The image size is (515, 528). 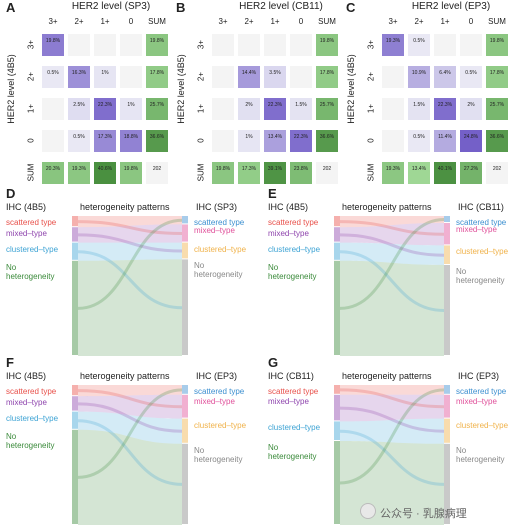 What do you see at coordinates (479, 376) in the screenshot?
I see `sankey-right-header: IHC (EP3)` at bounding box center [479, 376].